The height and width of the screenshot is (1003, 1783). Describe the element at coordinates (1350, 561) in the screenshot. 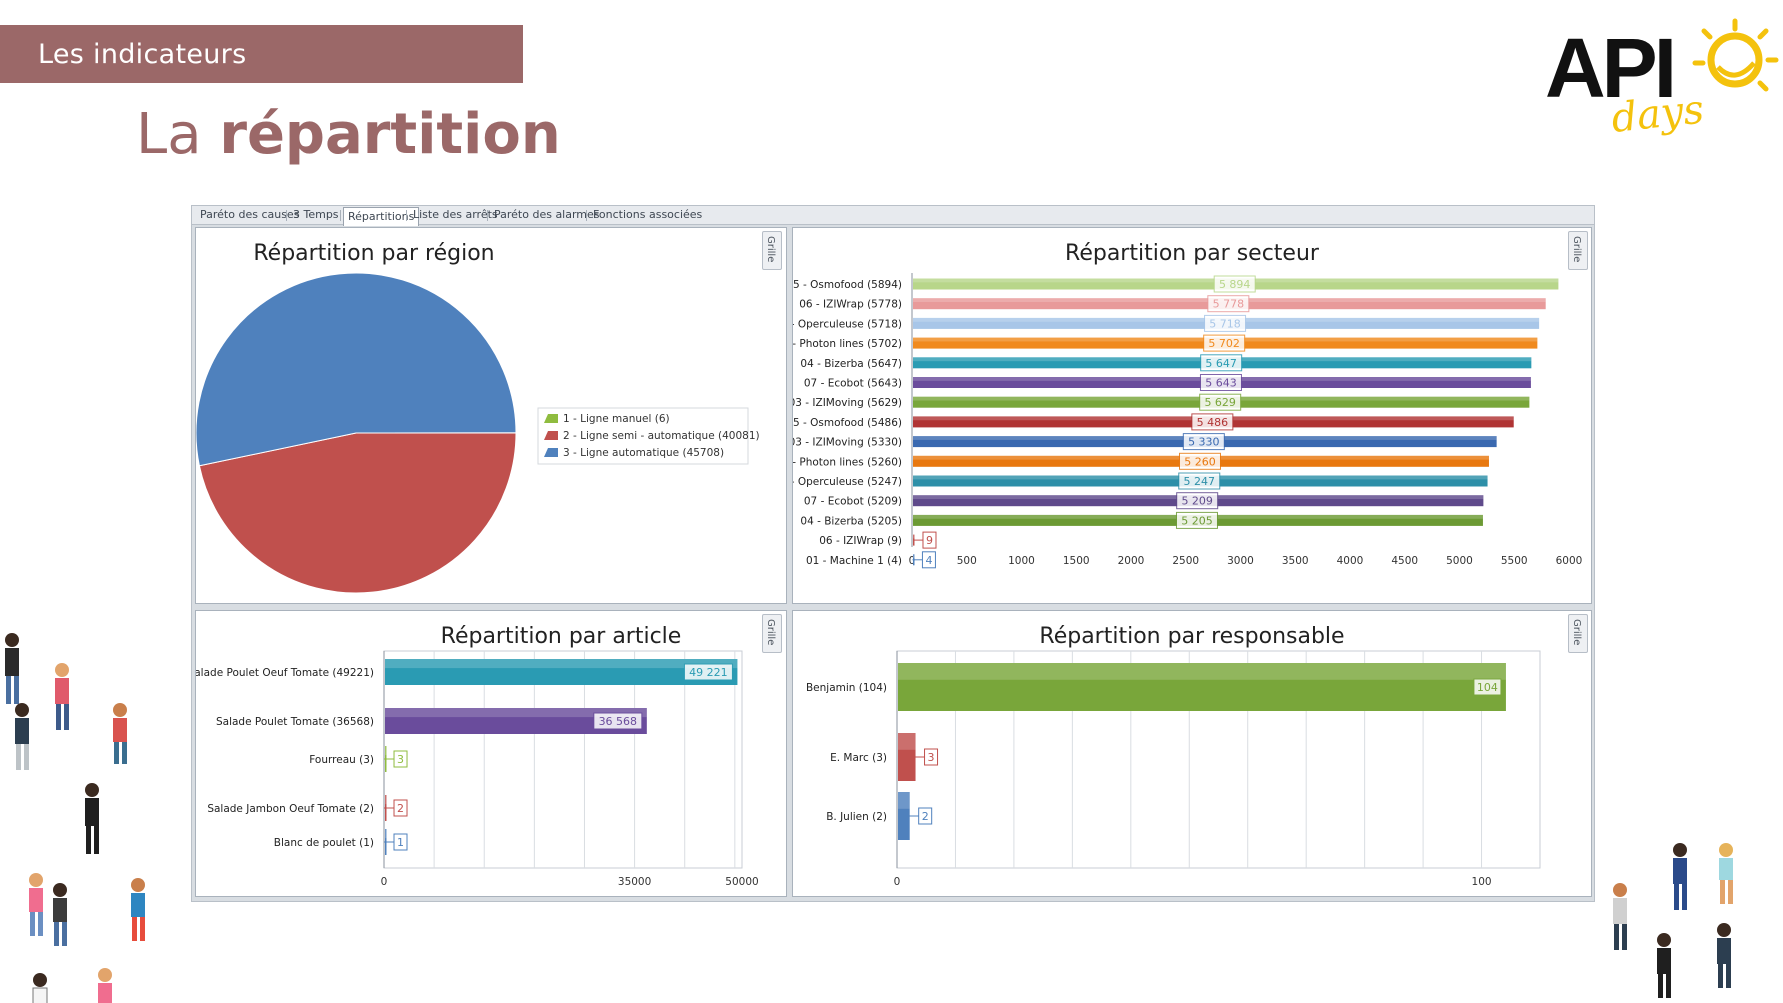

I see `x-tick-label: 4000` at that location.